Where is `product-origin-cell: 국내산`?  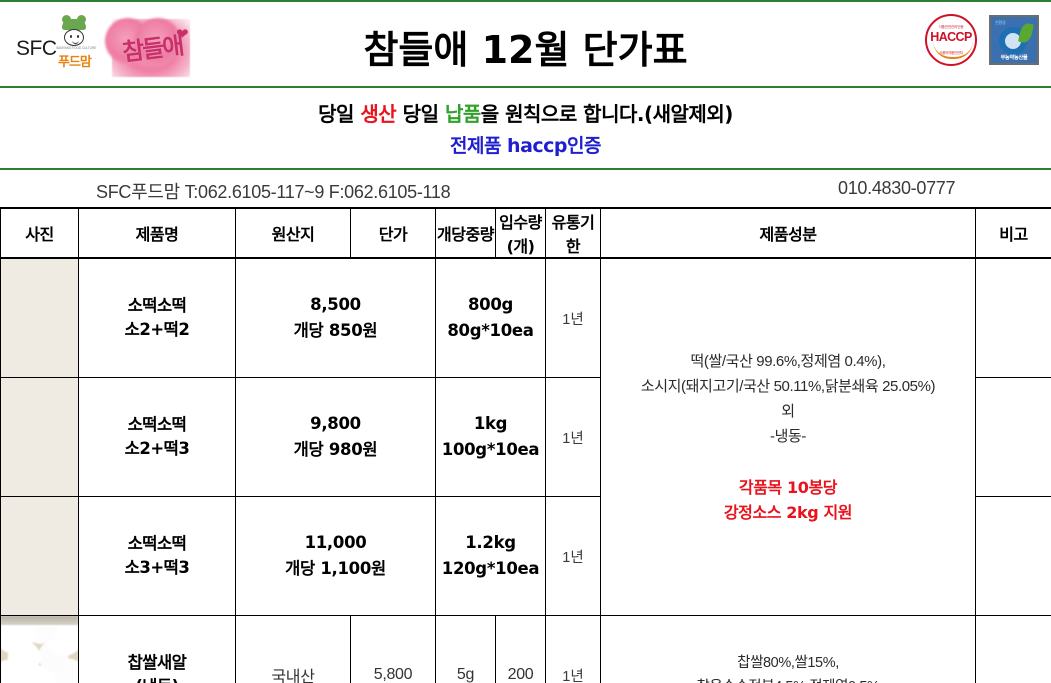 product-origin-cell: 국내산 is located at coordinates (293, 649).